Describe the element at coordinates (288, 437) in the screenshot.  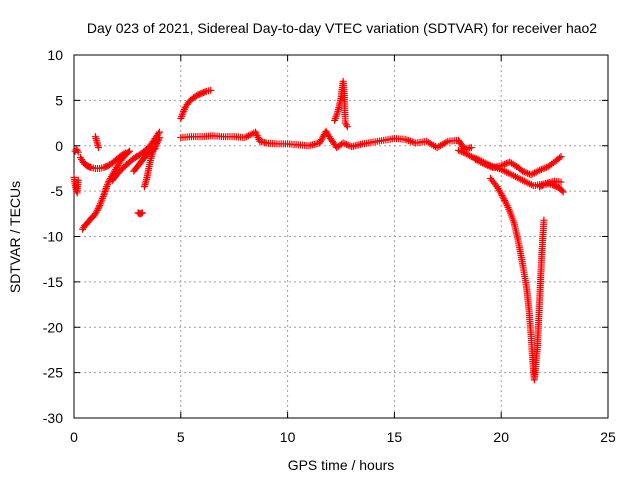
I see `x-tick-label: 10` at that location.